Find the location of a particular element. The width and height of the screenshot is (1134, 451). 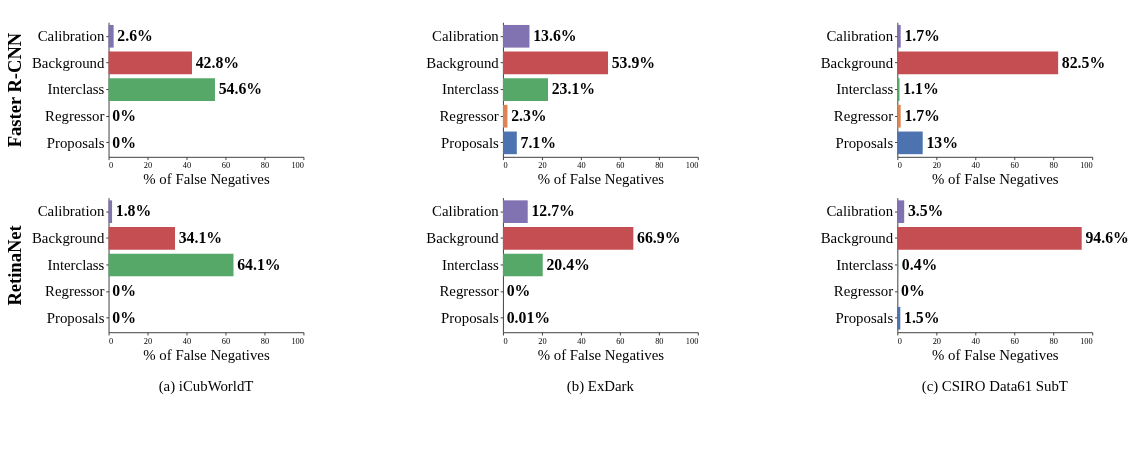

y-axis-title: RetinaNet is located at coordinates (14, 265).